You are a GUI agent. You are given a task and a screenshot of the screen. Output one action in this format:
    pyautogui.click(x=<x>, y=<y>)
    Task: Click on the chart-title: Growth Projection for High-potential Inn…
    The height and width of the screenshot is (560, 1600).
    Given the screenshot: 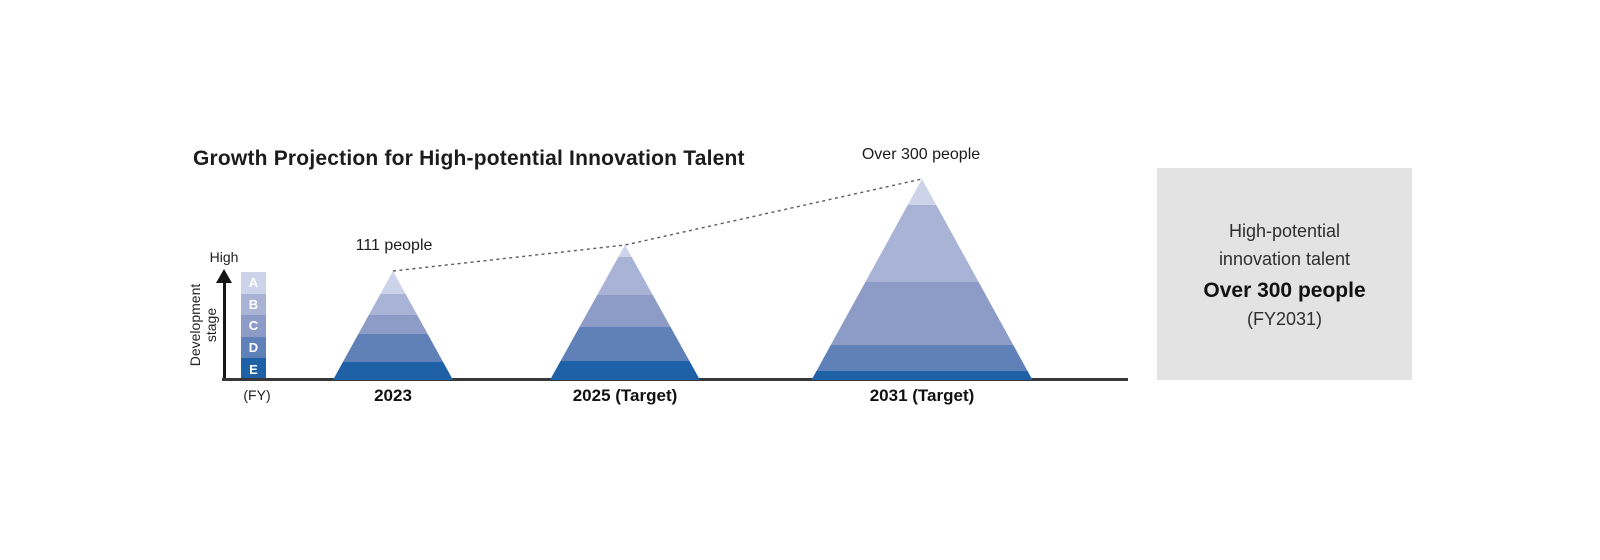 What is the action you would take?
    pyautogui.click(x=469, y=158)
    